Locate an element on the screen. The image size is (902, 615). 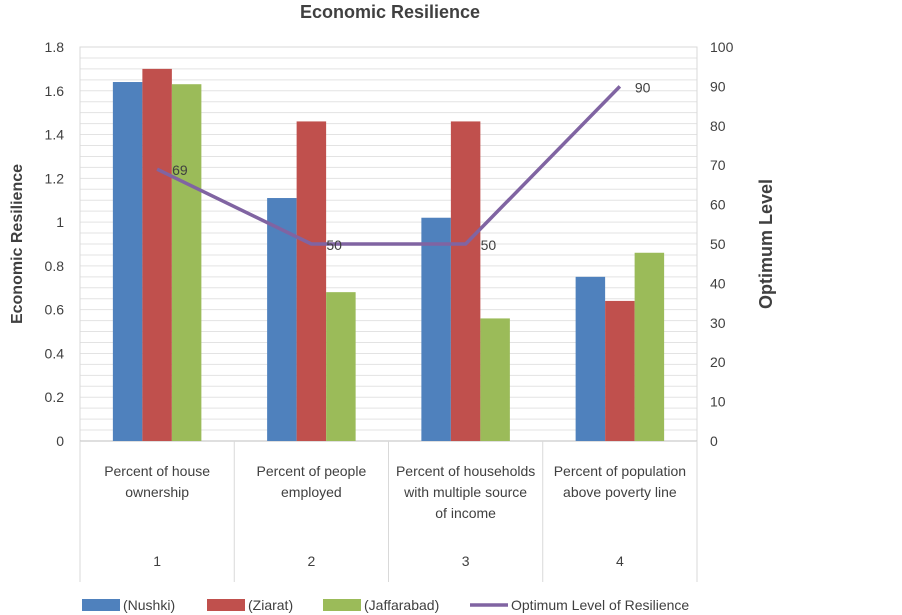
y2-tick-label: 50 is located at coordinates (718, 244).